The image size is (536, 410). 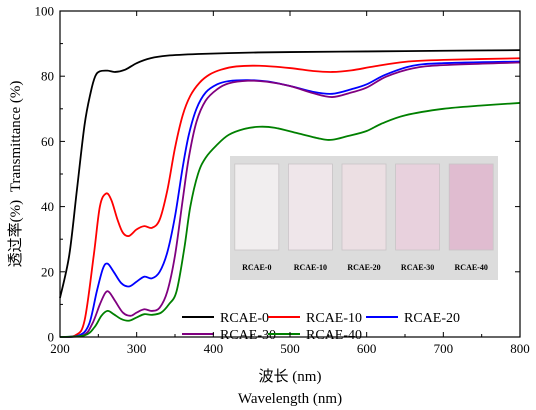 What do you see at coordinates (334, 318) in the screenshot?
I see `legend-label: RCAE-10` at bounding box center [334, 318].